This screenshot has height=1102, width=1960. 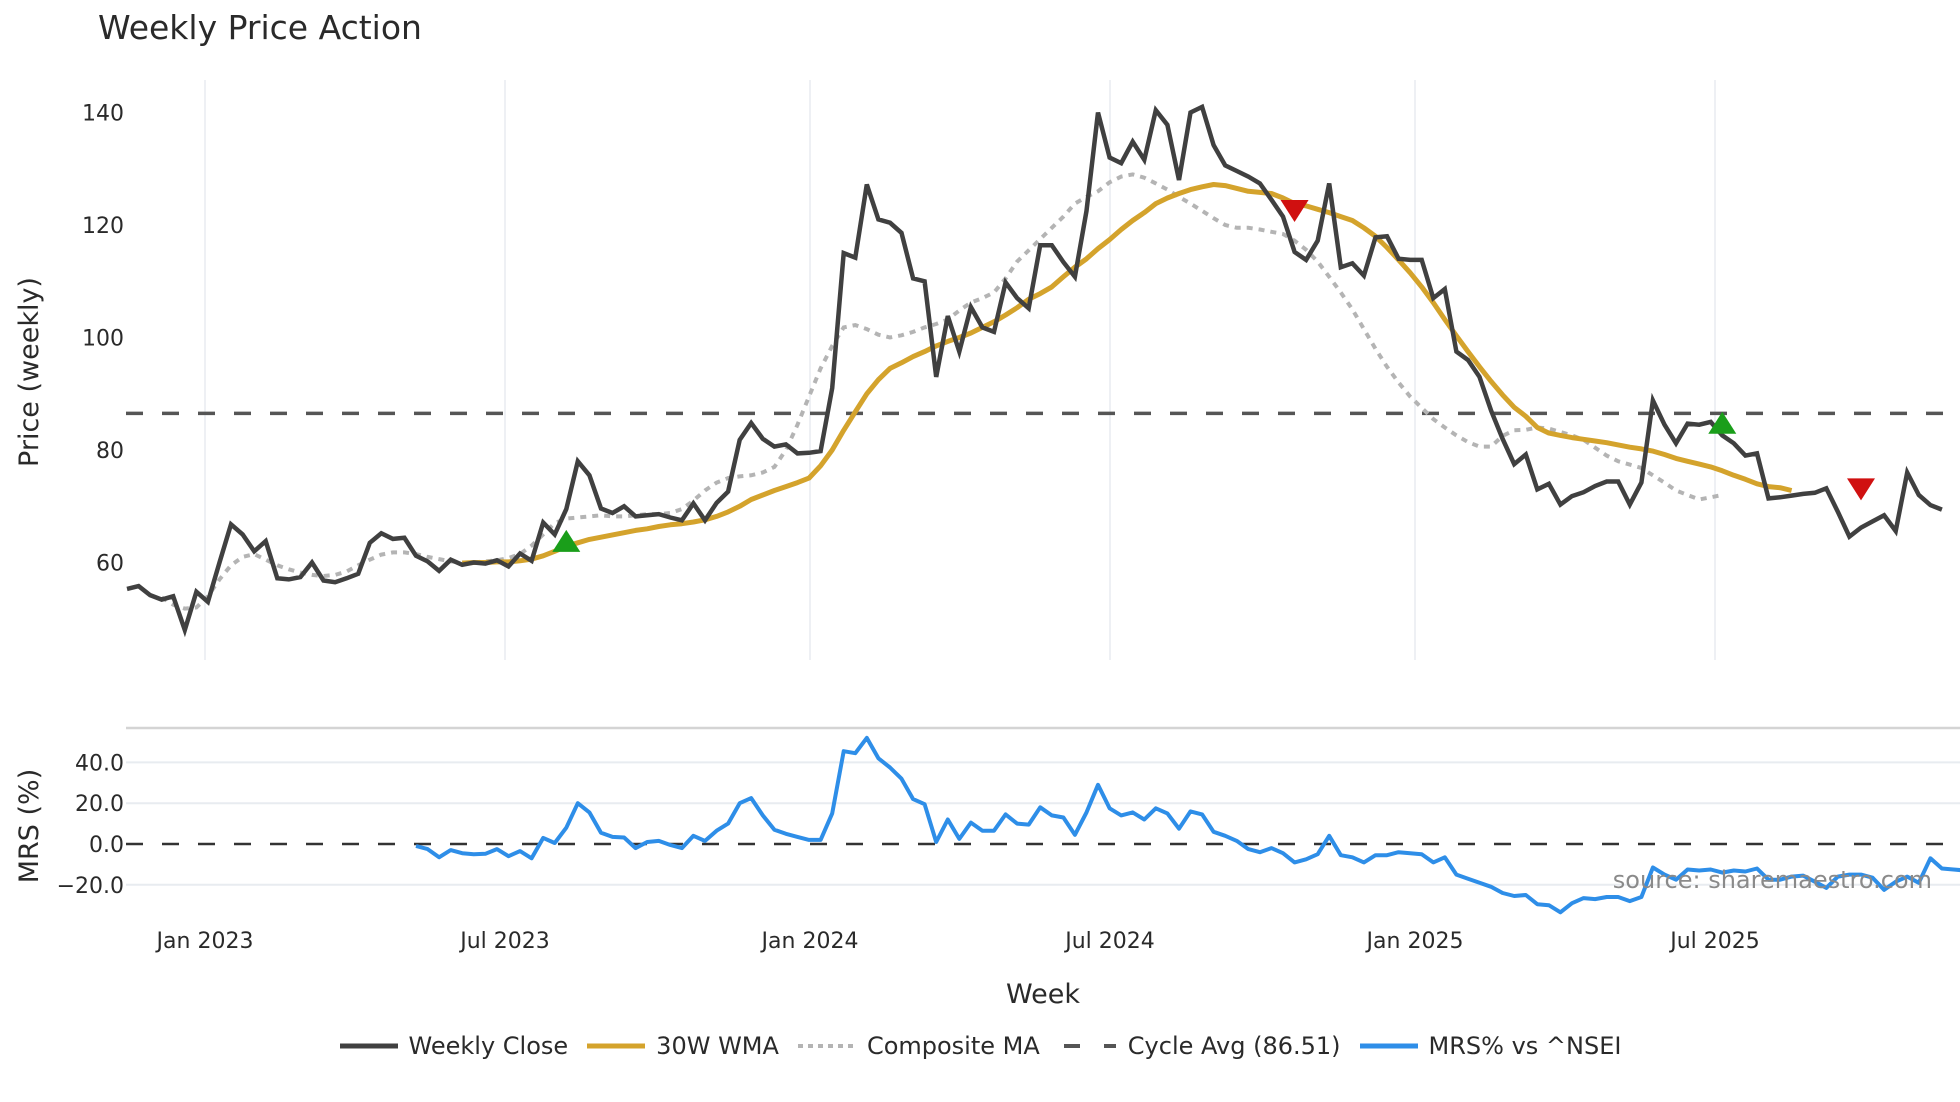 What do you see at coordinates (488, 1046) in the screenshot?
I see `legend-label: Weekly Close` at bounding box center [488, 1046].